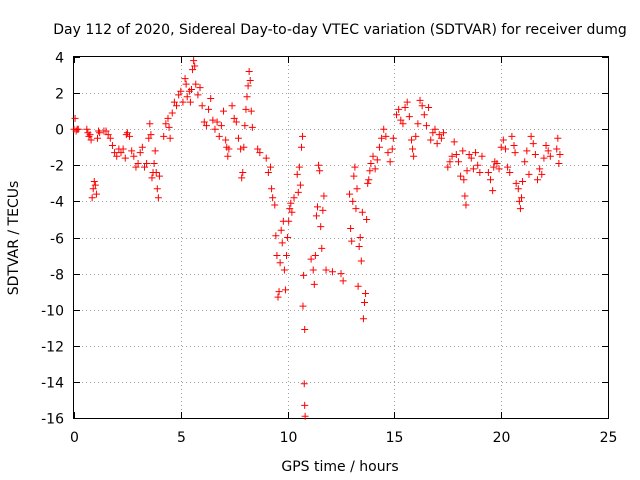 This screenshot has width=640, height=480. Describe the element at coordinates (59, 131) in the screenshot. I see `y-tick-label: 0` at that location.